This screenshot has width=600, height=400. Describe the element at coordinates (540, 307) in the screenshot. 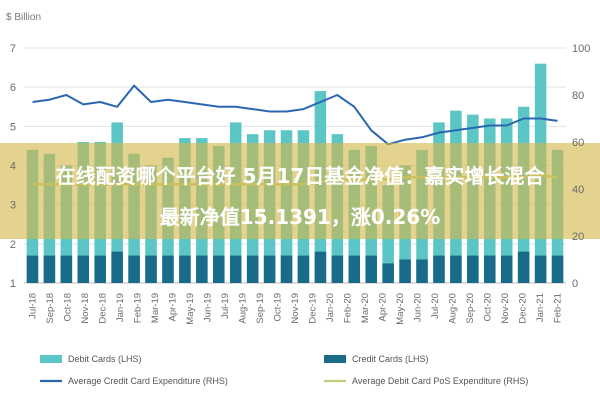

I see `x-tick-label: Jan-21` at that location.